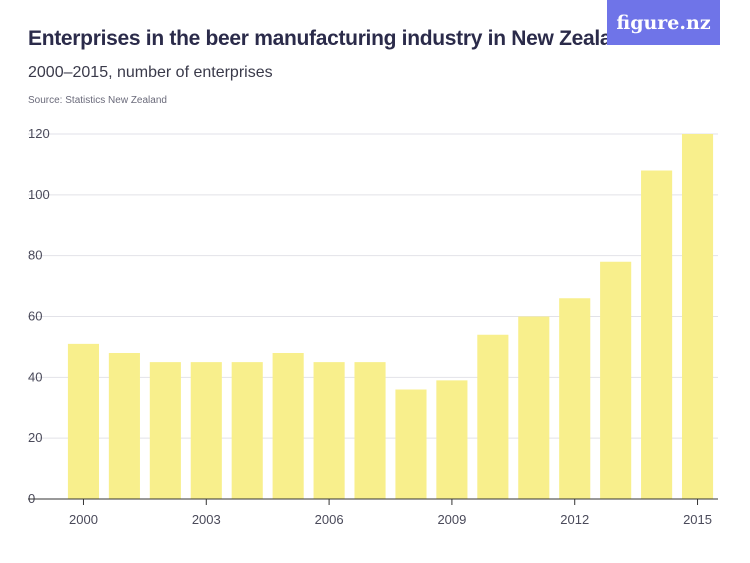  What do you see at coordinates (150, 72) in the screenshot?
I see `chart-subtitle: 2000–2015, number of enterprises` at bounding box center [150, 72].